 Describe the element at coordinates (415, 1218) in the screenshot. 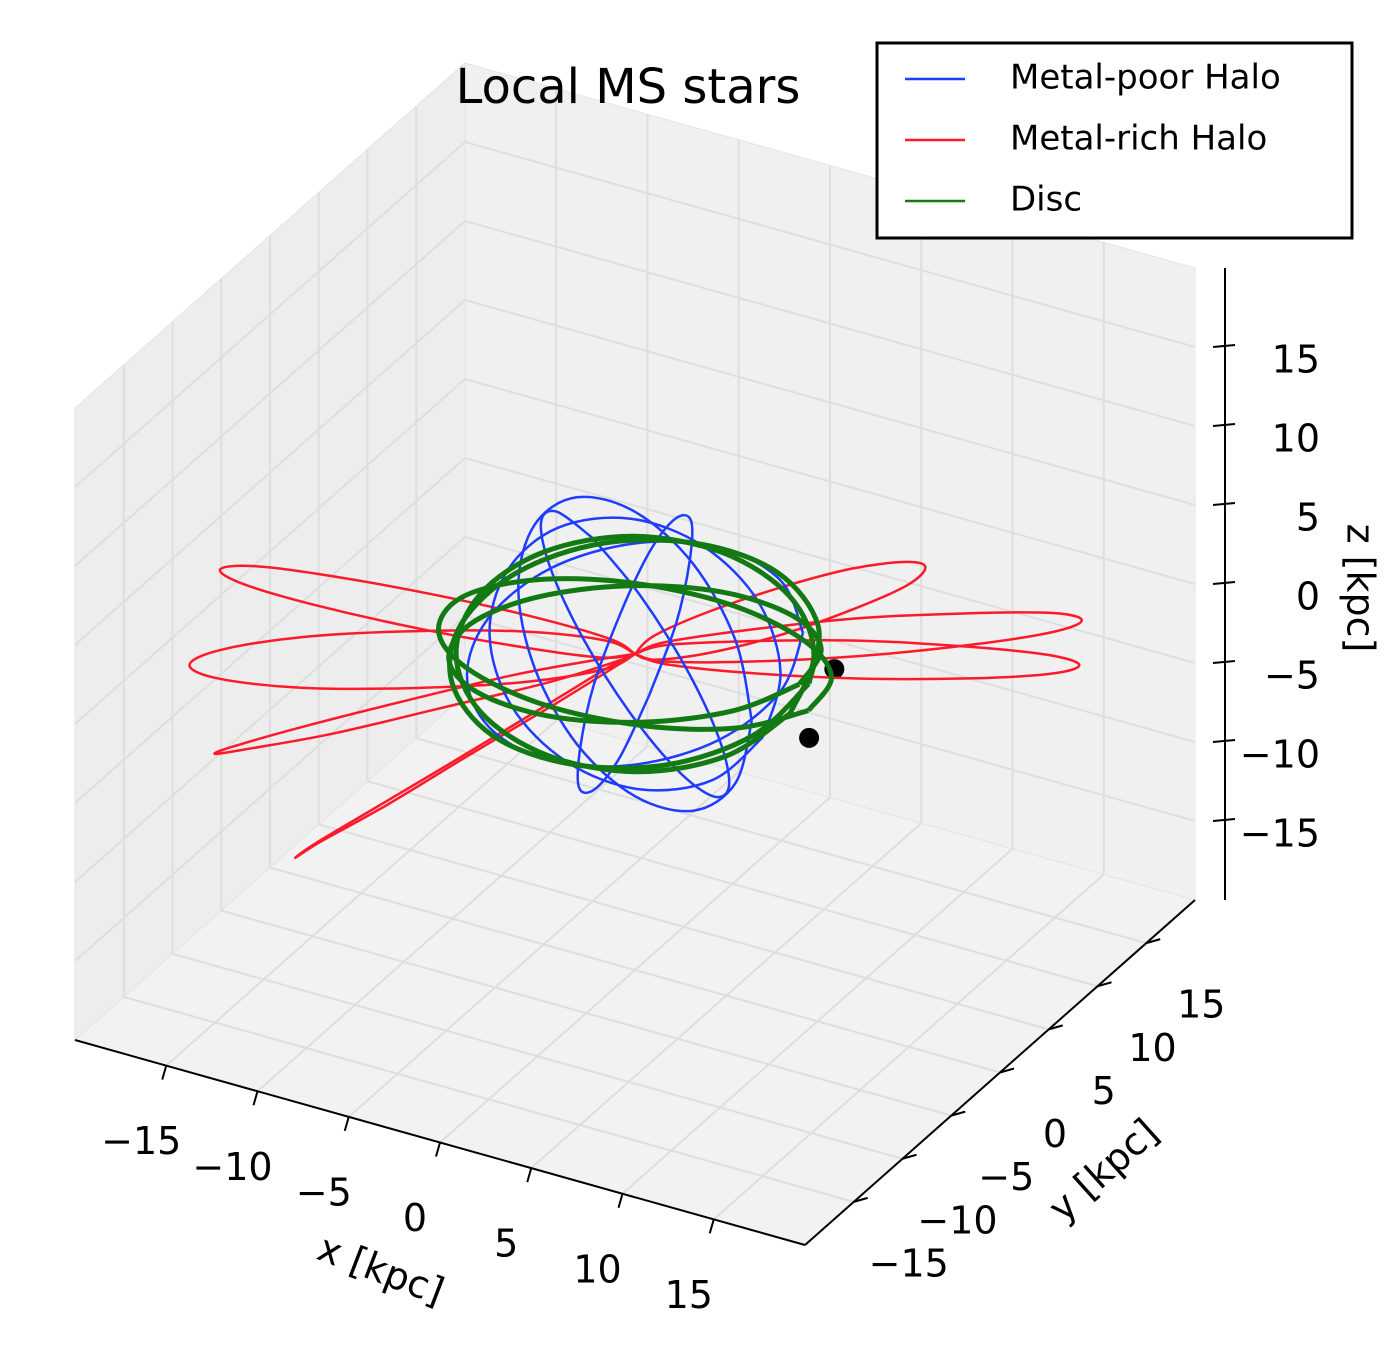

I see `x-tick-label: 0` at that location.